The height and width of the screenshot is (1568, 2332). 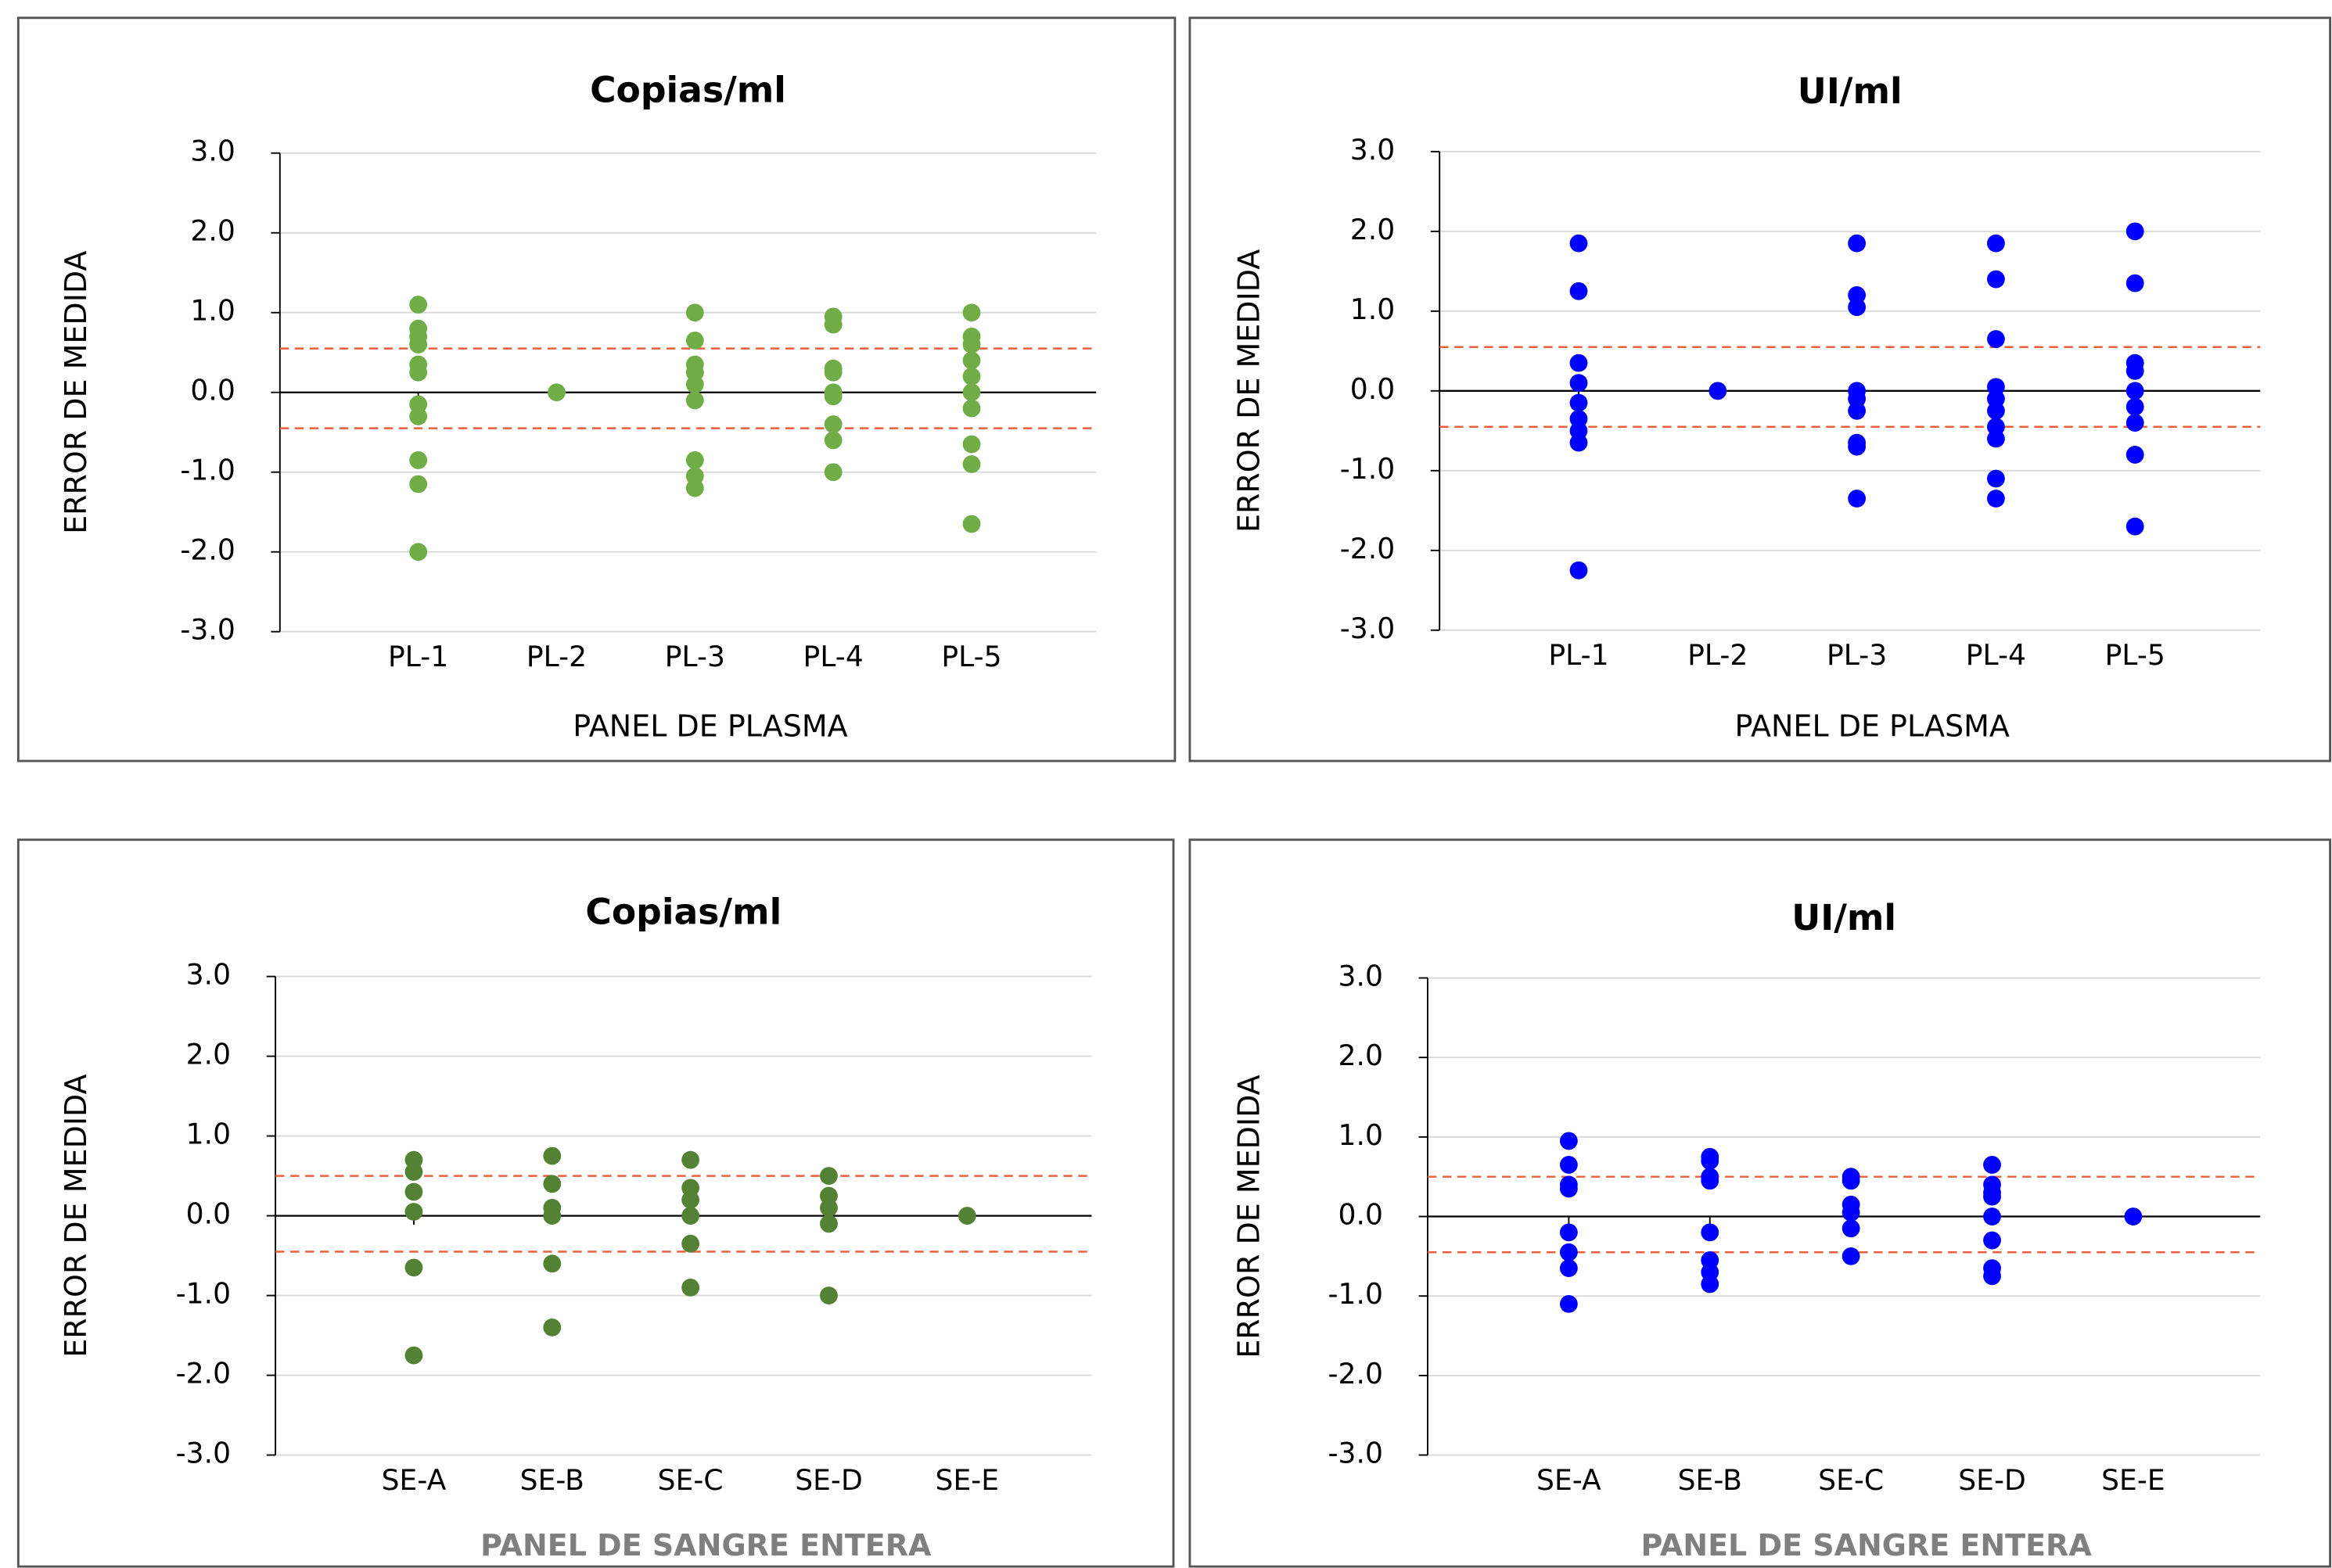 I want to click on x-tick-label: SE-C, so click(x=691, y=1480).